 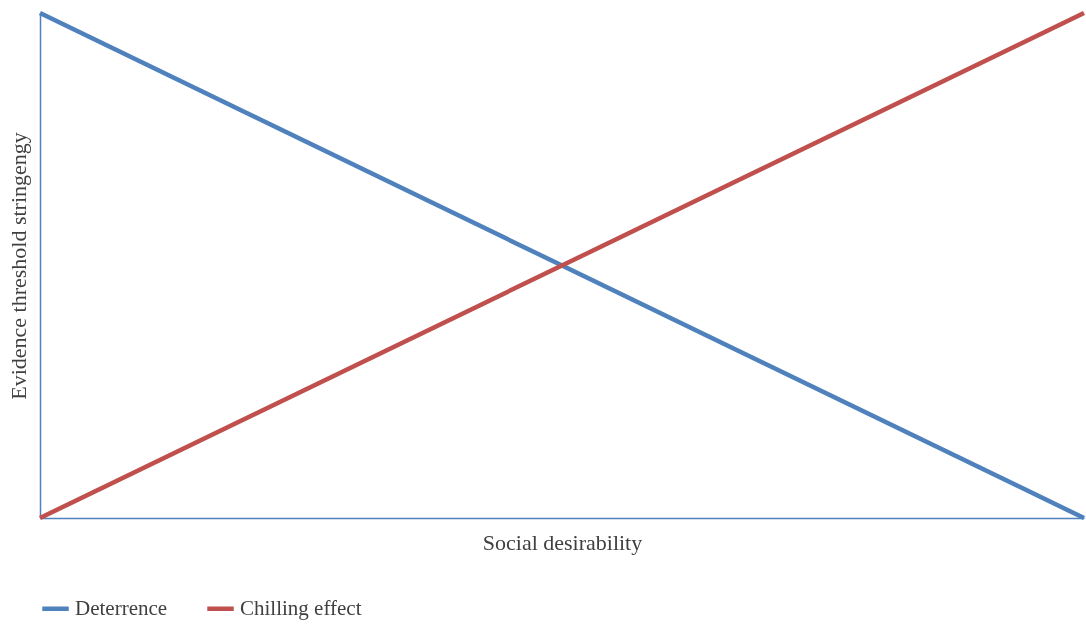 What do you see at coordinates (301, 607) in the screenshot?
I see `legend-label: Chilling effect` at bounding box center [301, 607].